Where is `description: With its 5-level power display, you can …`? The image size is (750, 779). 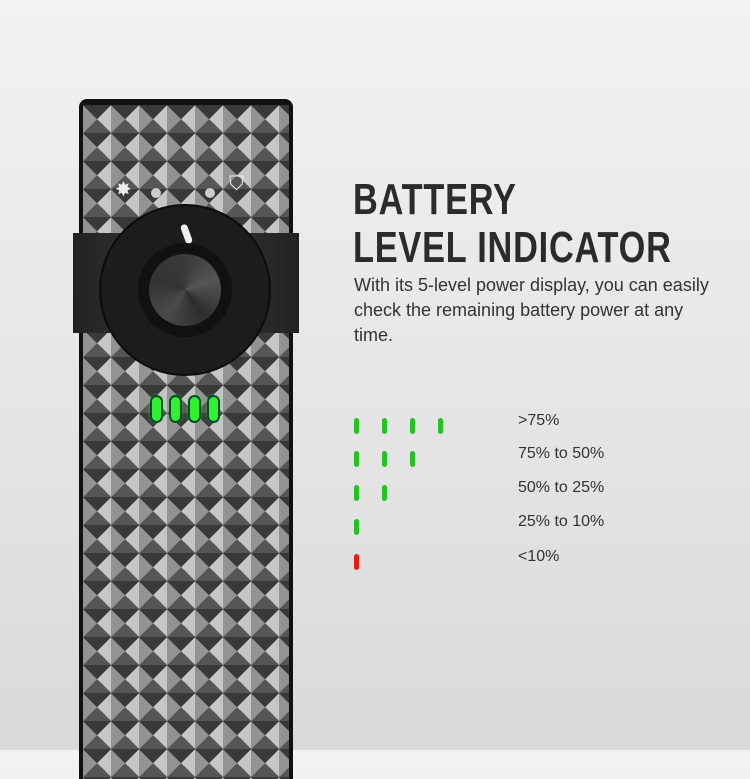
description: With its 5-level power display, you can … is located at coordinates (531, 310).